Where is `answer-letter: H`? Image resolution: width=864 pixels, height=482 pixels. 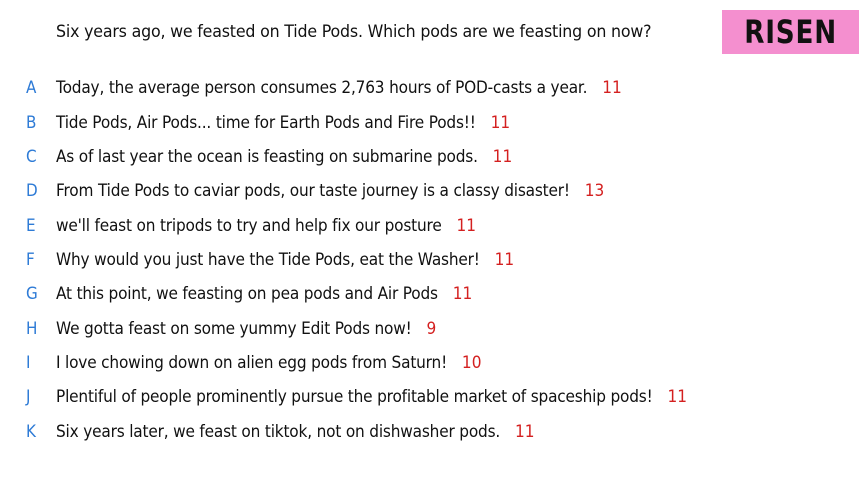
answer-letter: H is located at coordinates (32, 328).